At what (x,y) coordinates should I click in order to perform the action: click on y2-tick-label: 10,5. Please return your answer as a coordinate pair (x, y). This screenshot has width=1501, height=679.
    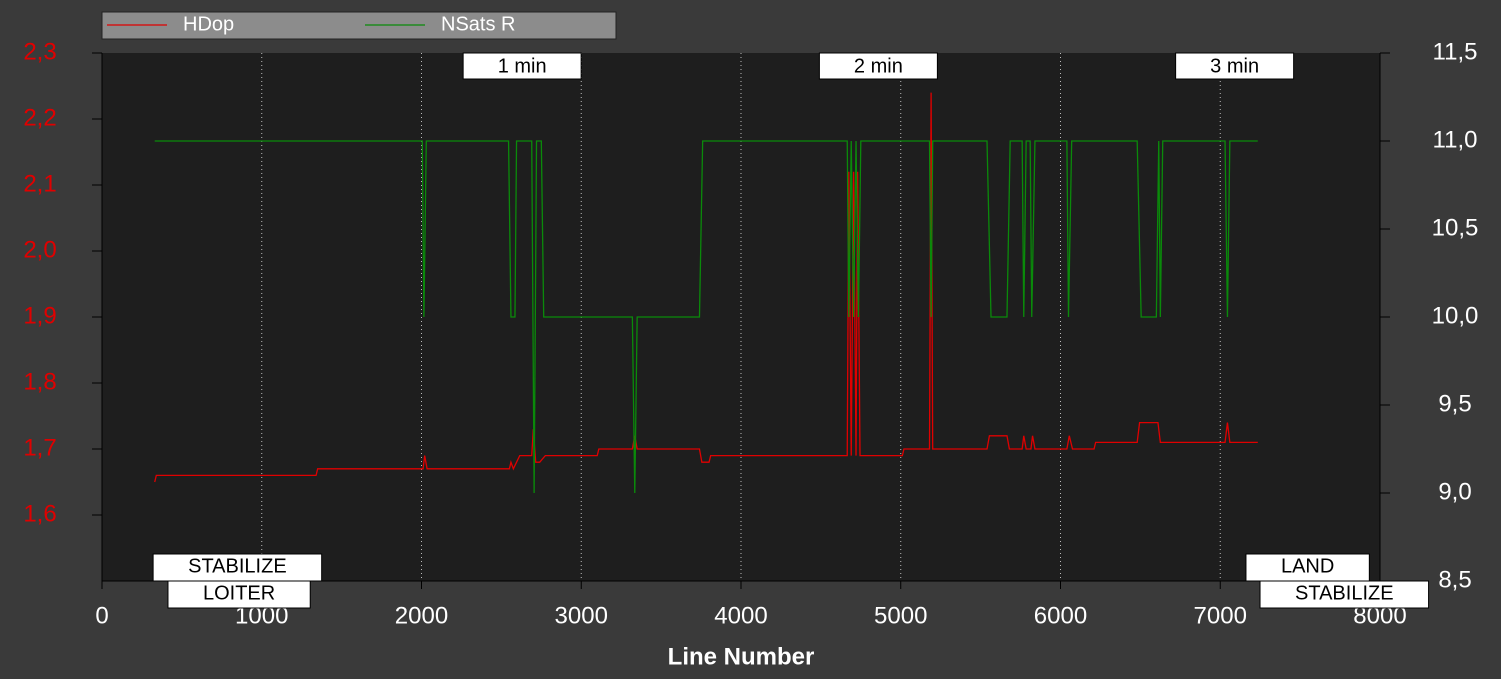
    Looking at the image, I should click on (1455, 227).